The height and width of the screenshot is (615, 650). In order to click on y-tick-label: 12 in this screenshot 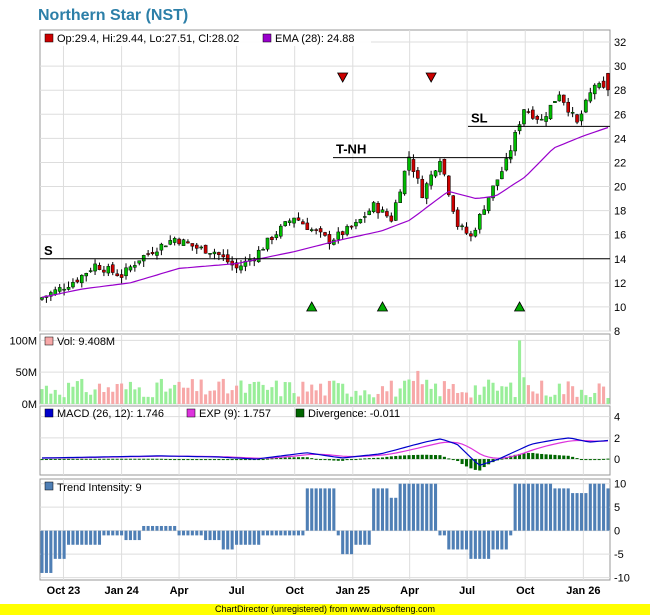, I will do `click(620, 284)`.